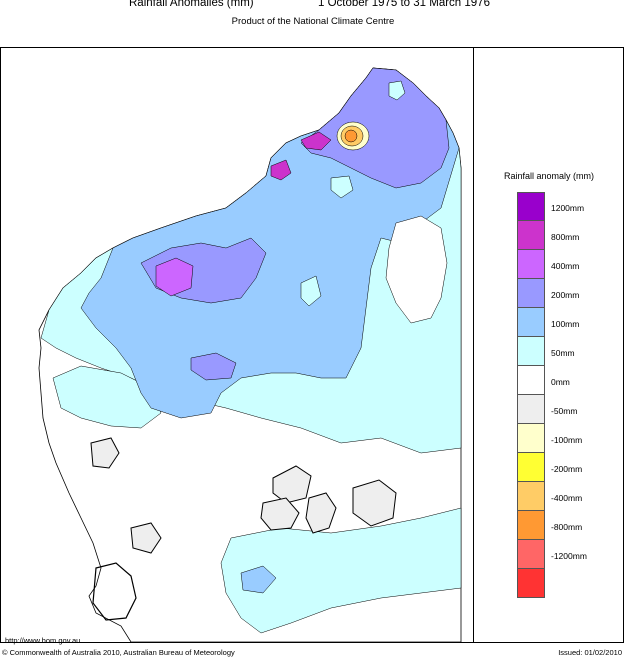 The width and height of the screenshot is (626, 658). Describe the element at coordinates (311, 291) in the screenshot. I see `central-cyan-pocket` at that location.